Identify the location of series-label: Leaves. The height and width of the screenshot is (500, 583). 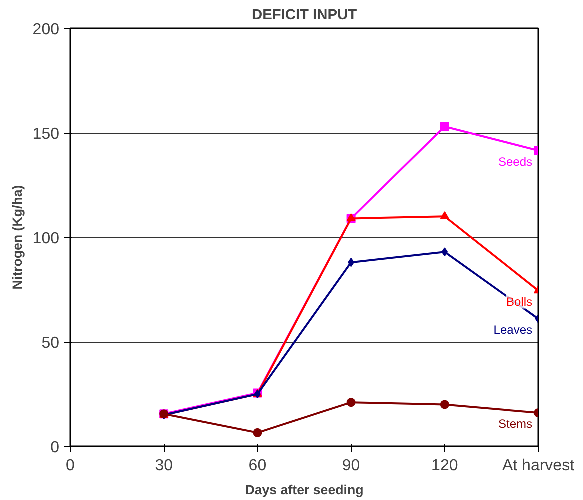
(513, 330).